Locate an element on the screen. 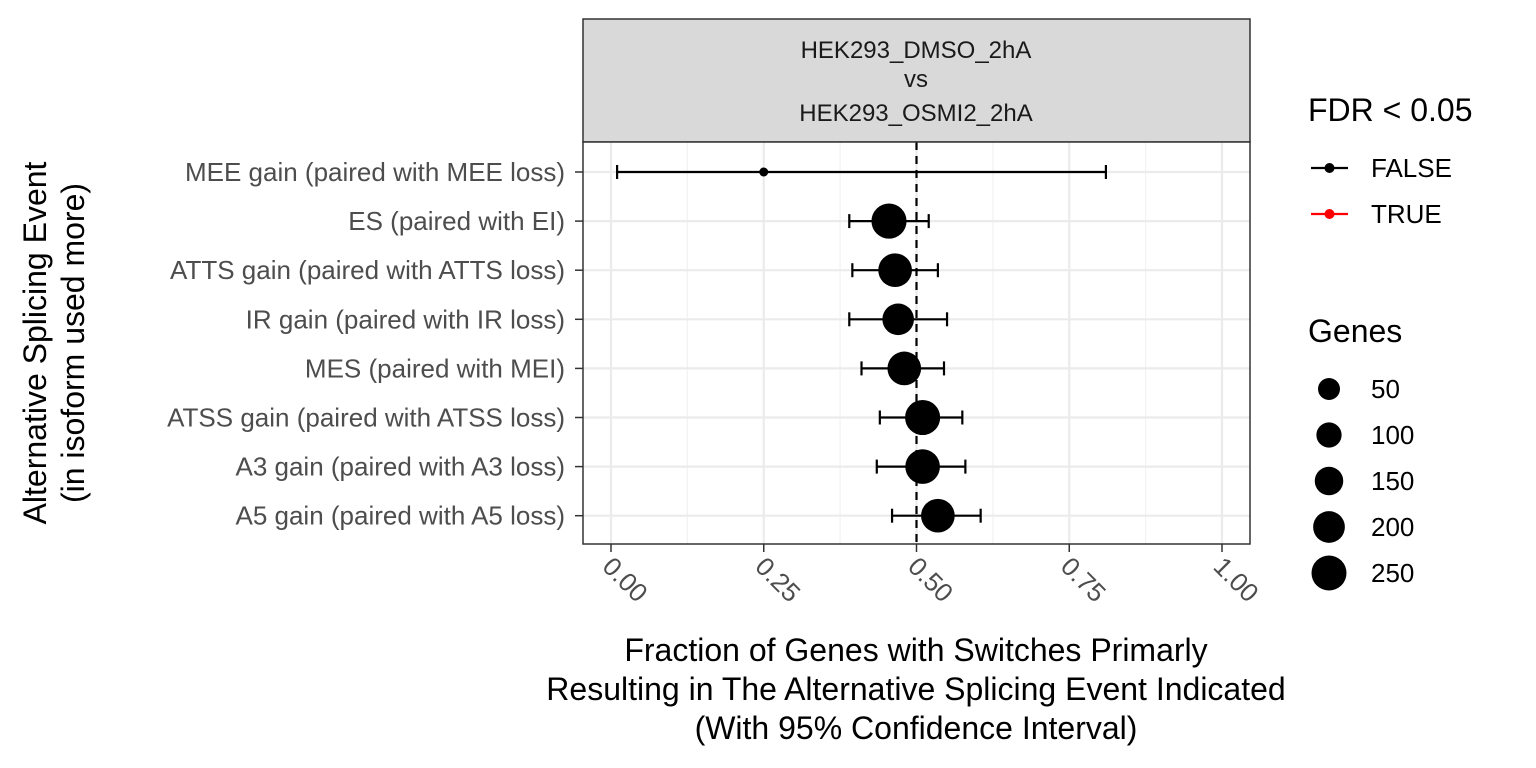  y-tick-label: MES (paired with MEI) is located at coordinates (435, 368).